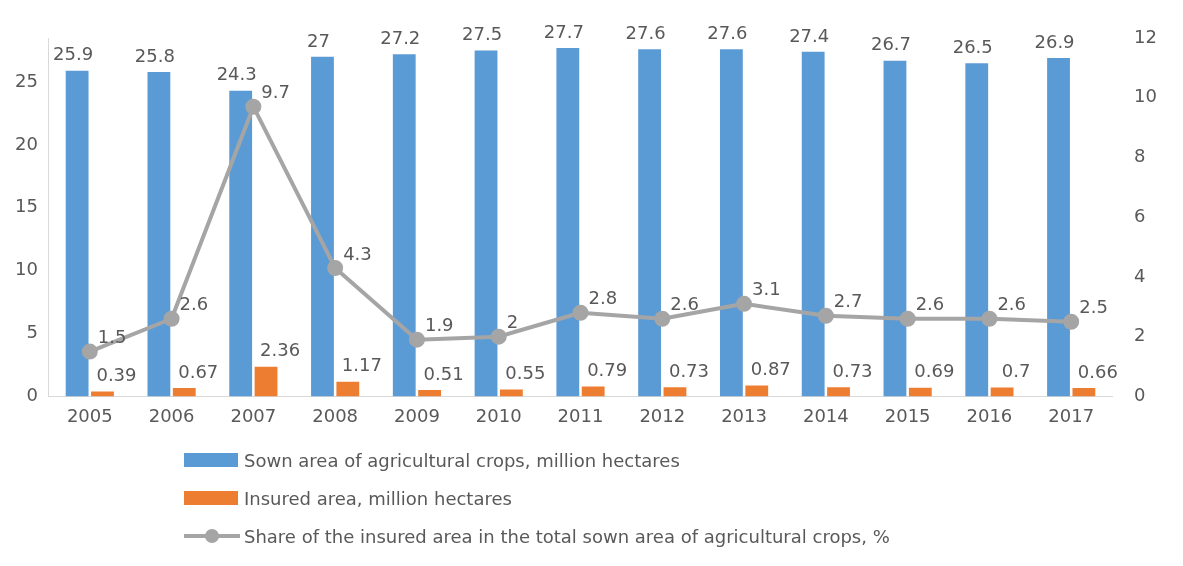 The height and width of the screenshot is (566, 1183). I want to click on y2-tick-label: 6, so click(1140, 215).